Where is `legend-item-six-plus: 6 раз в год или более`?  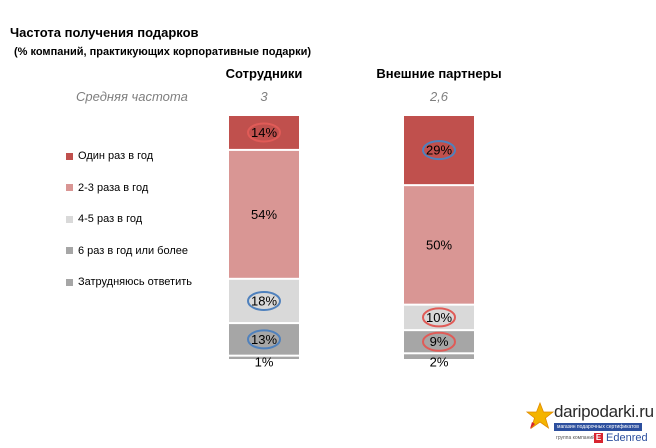
legend-item-six-plus: 6 раз в год или более is located at coordinates (129, 251).